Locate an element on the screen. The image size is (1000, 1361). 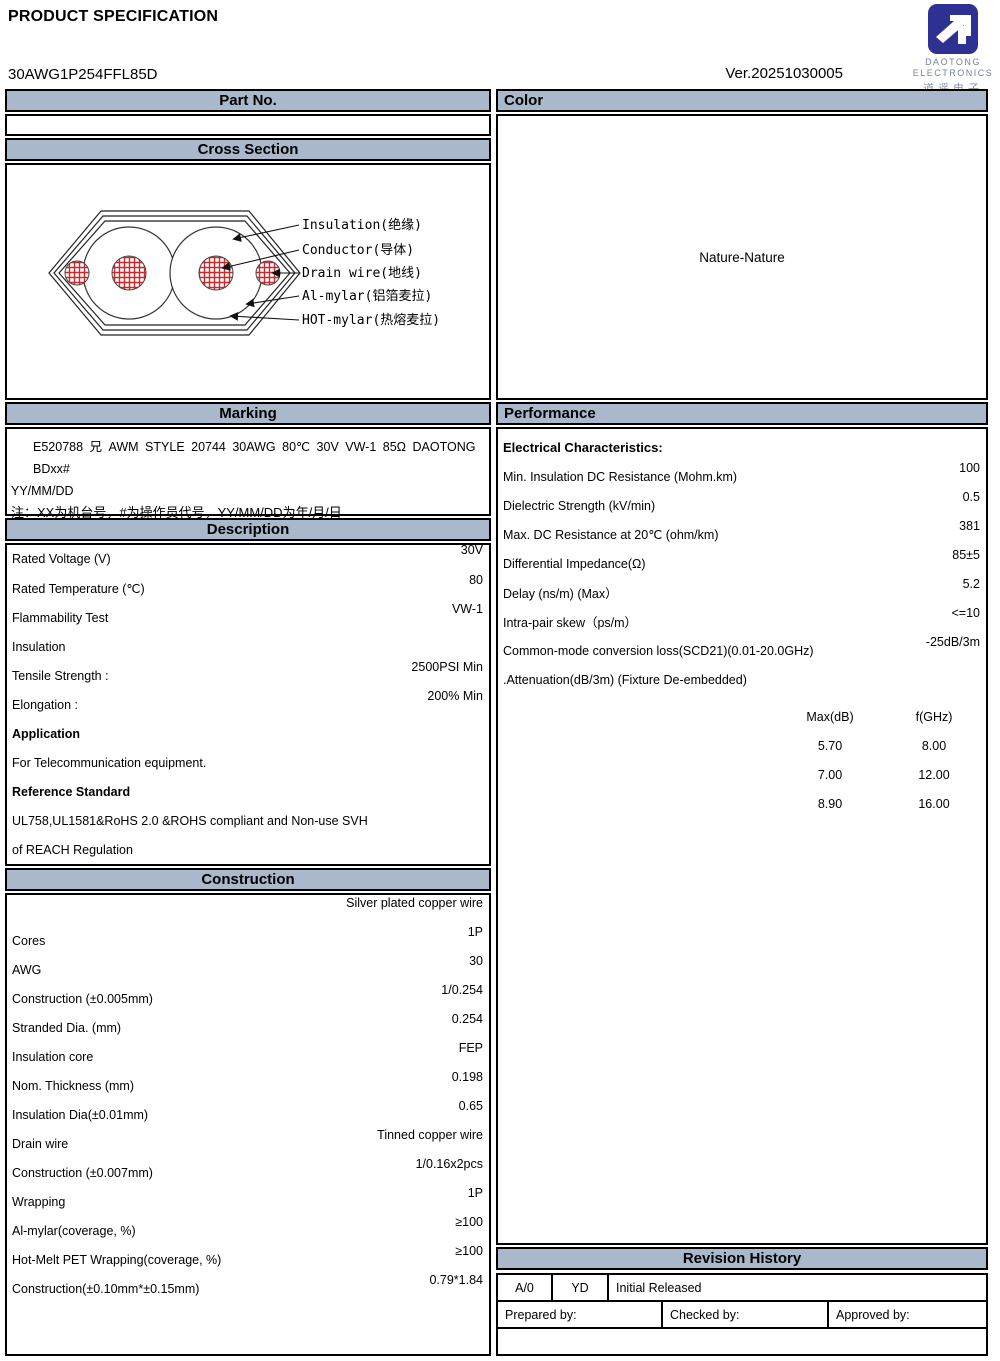
hot-mylar-outline is located at coordinates (174, 273).